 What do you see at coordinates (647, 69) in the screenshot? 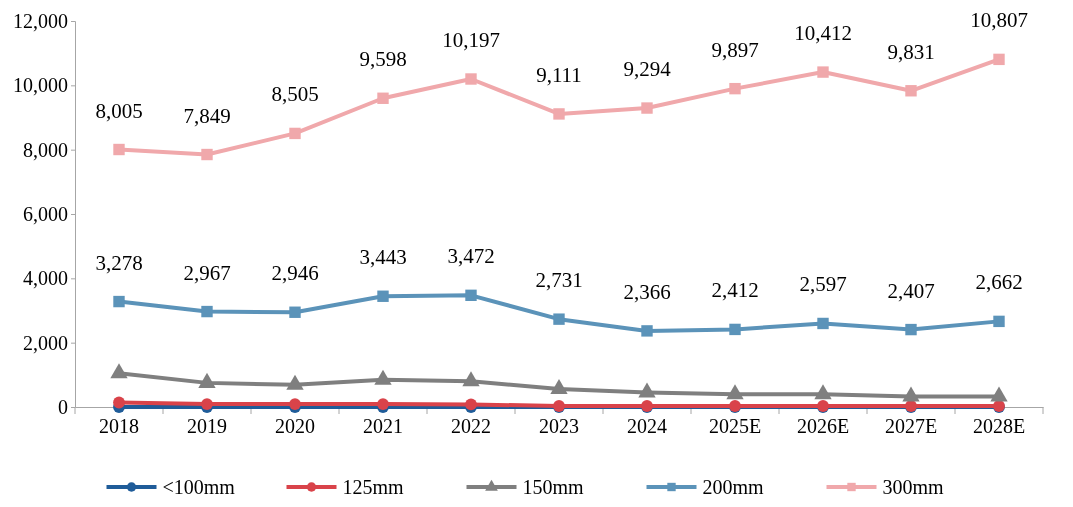
I see `data-label: 9,294` at bounding box center [647, 69].